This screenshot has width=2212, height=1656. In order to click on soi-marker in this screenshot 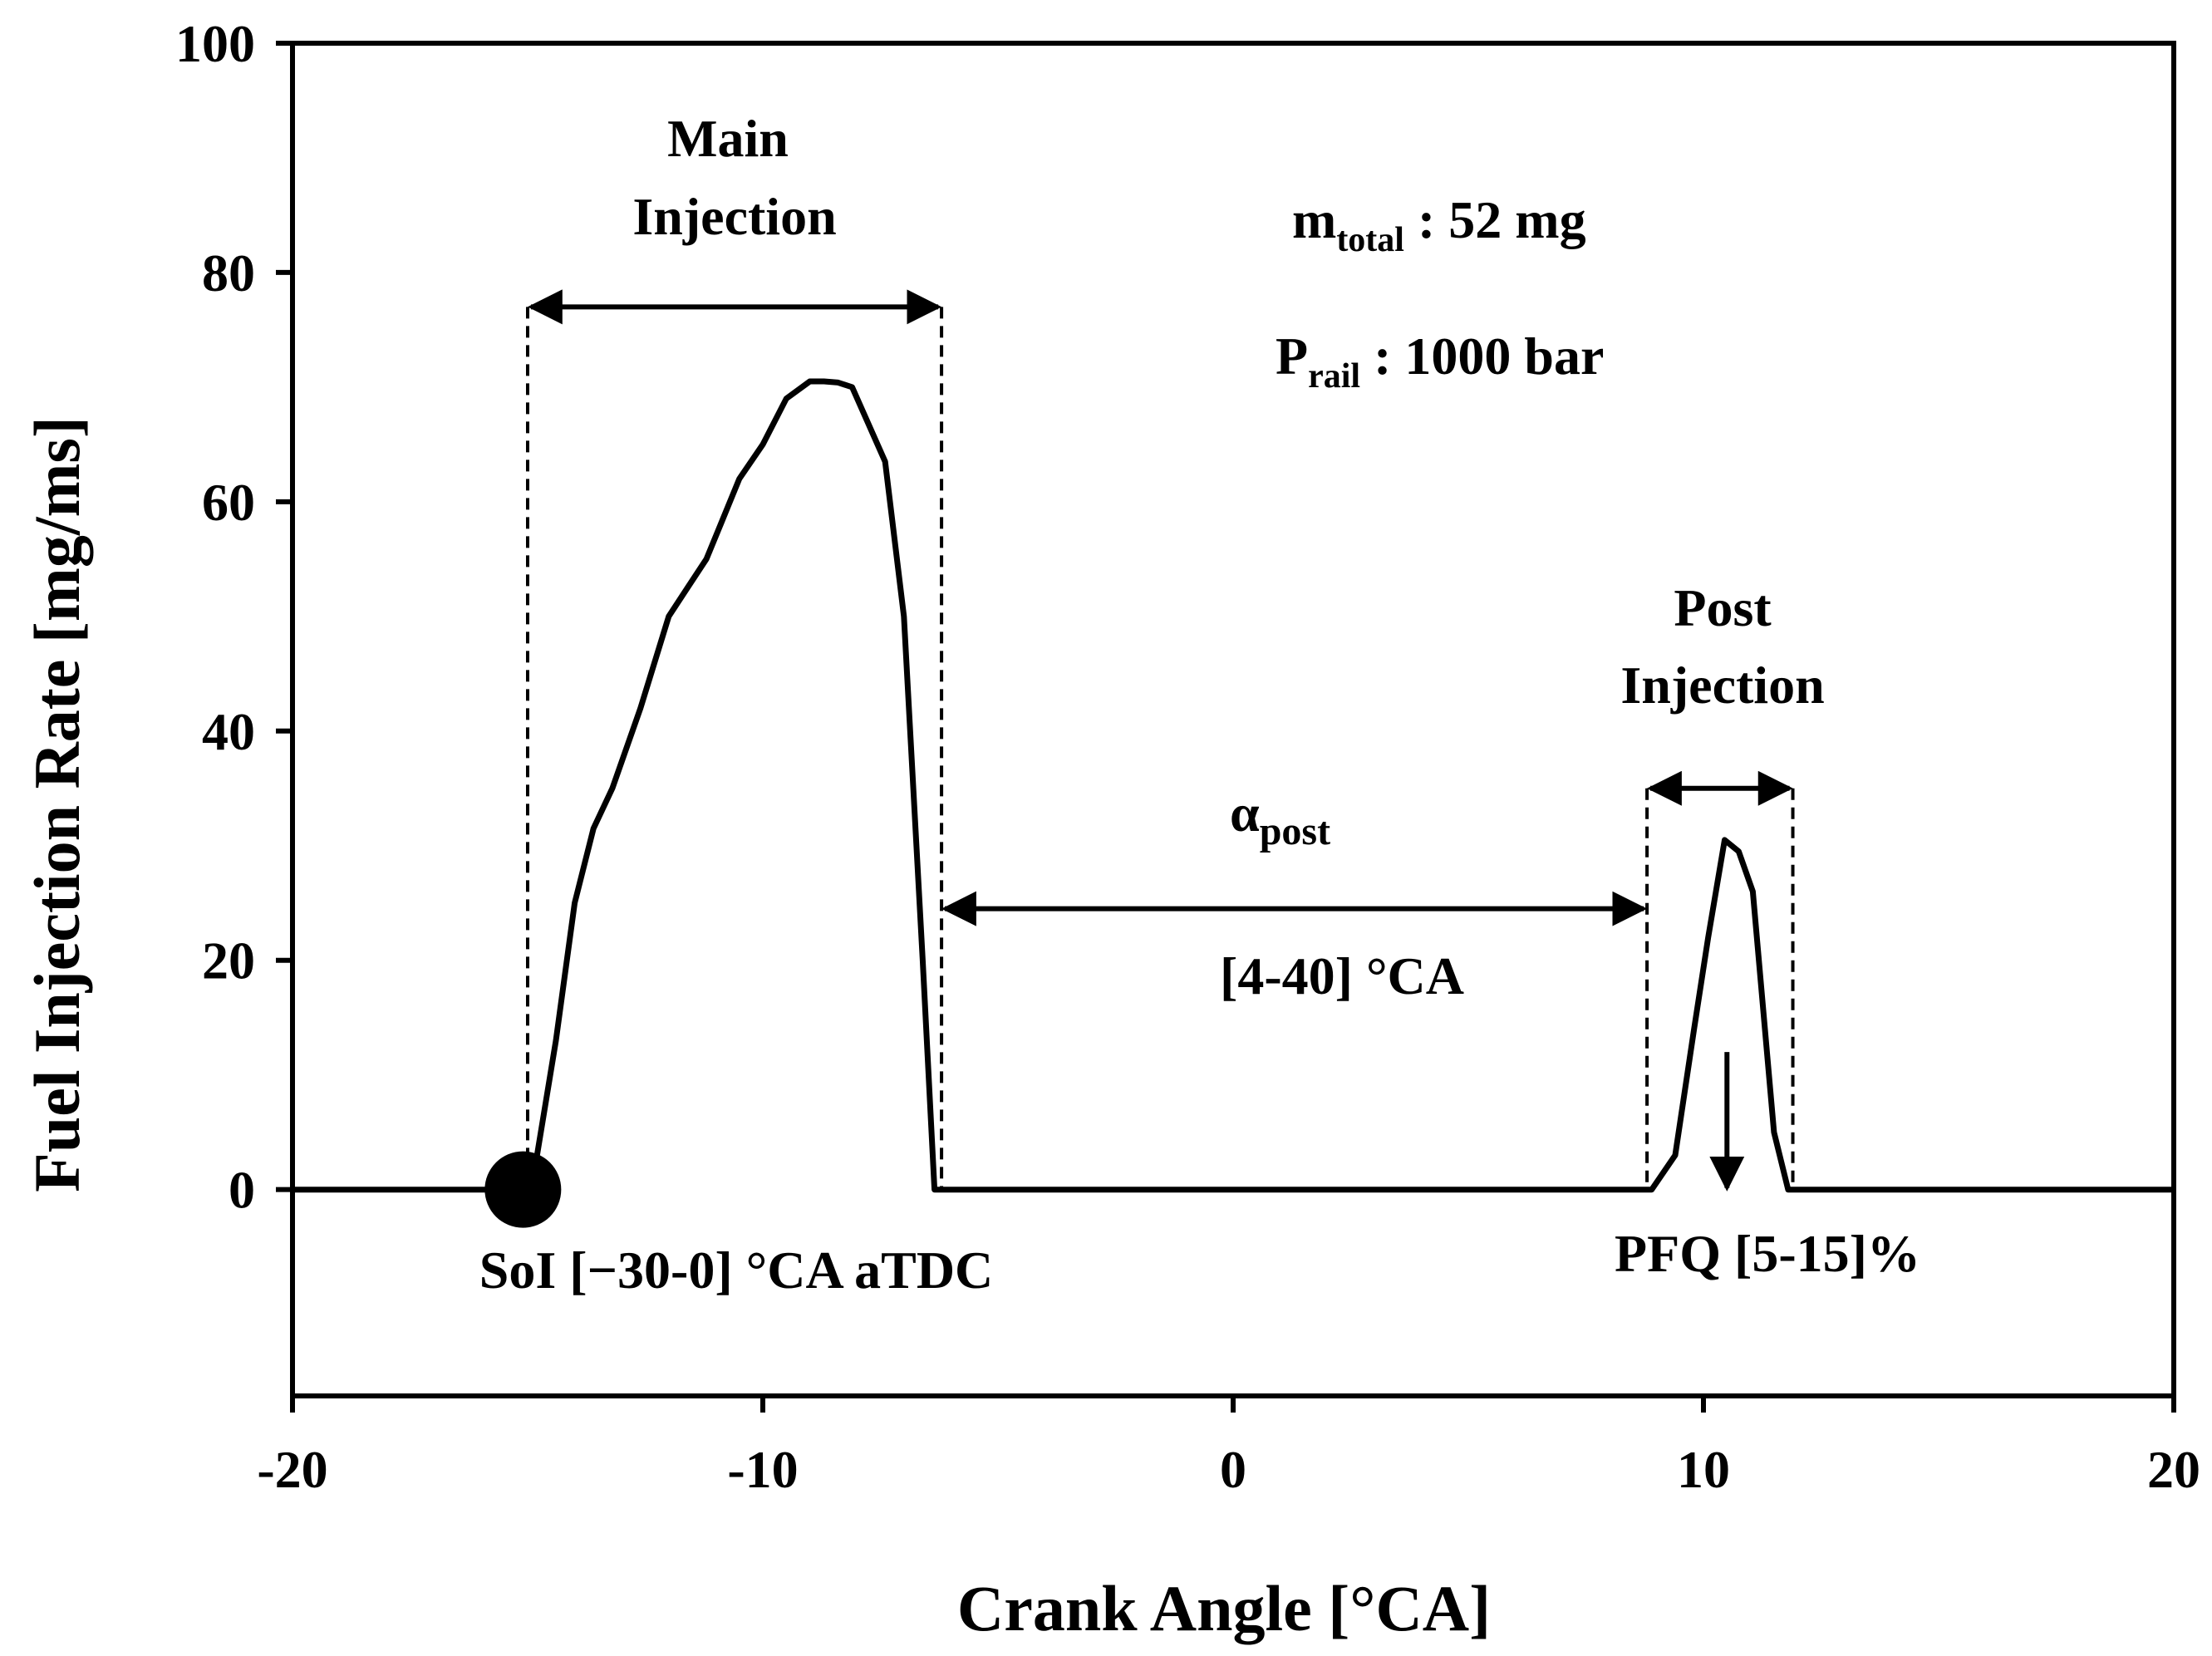, I will do `click(523, 1189)`.